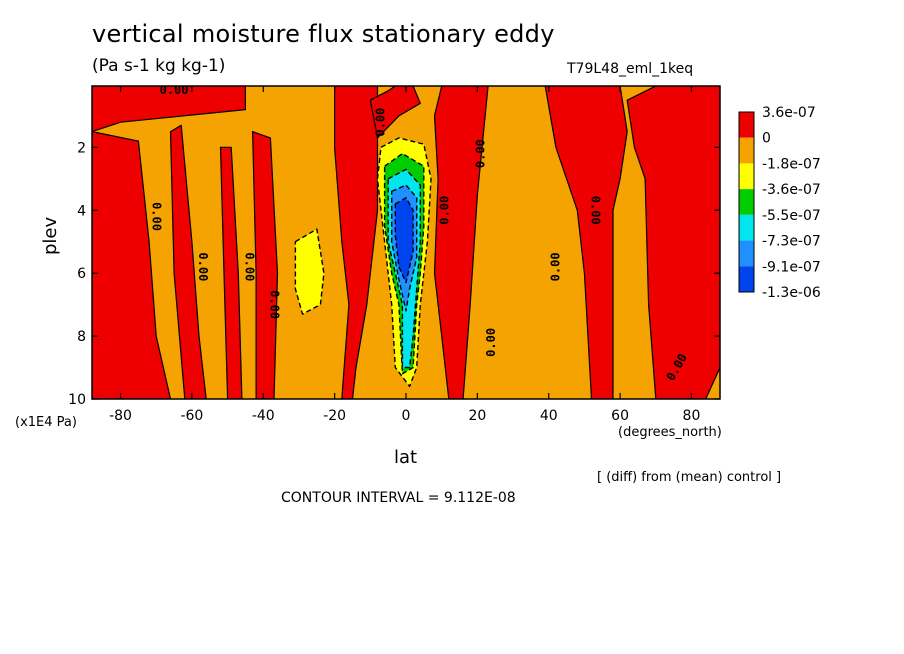 The image size is (904, 654). I want to click on contour-label-1: 0.00, so click(381, 122).